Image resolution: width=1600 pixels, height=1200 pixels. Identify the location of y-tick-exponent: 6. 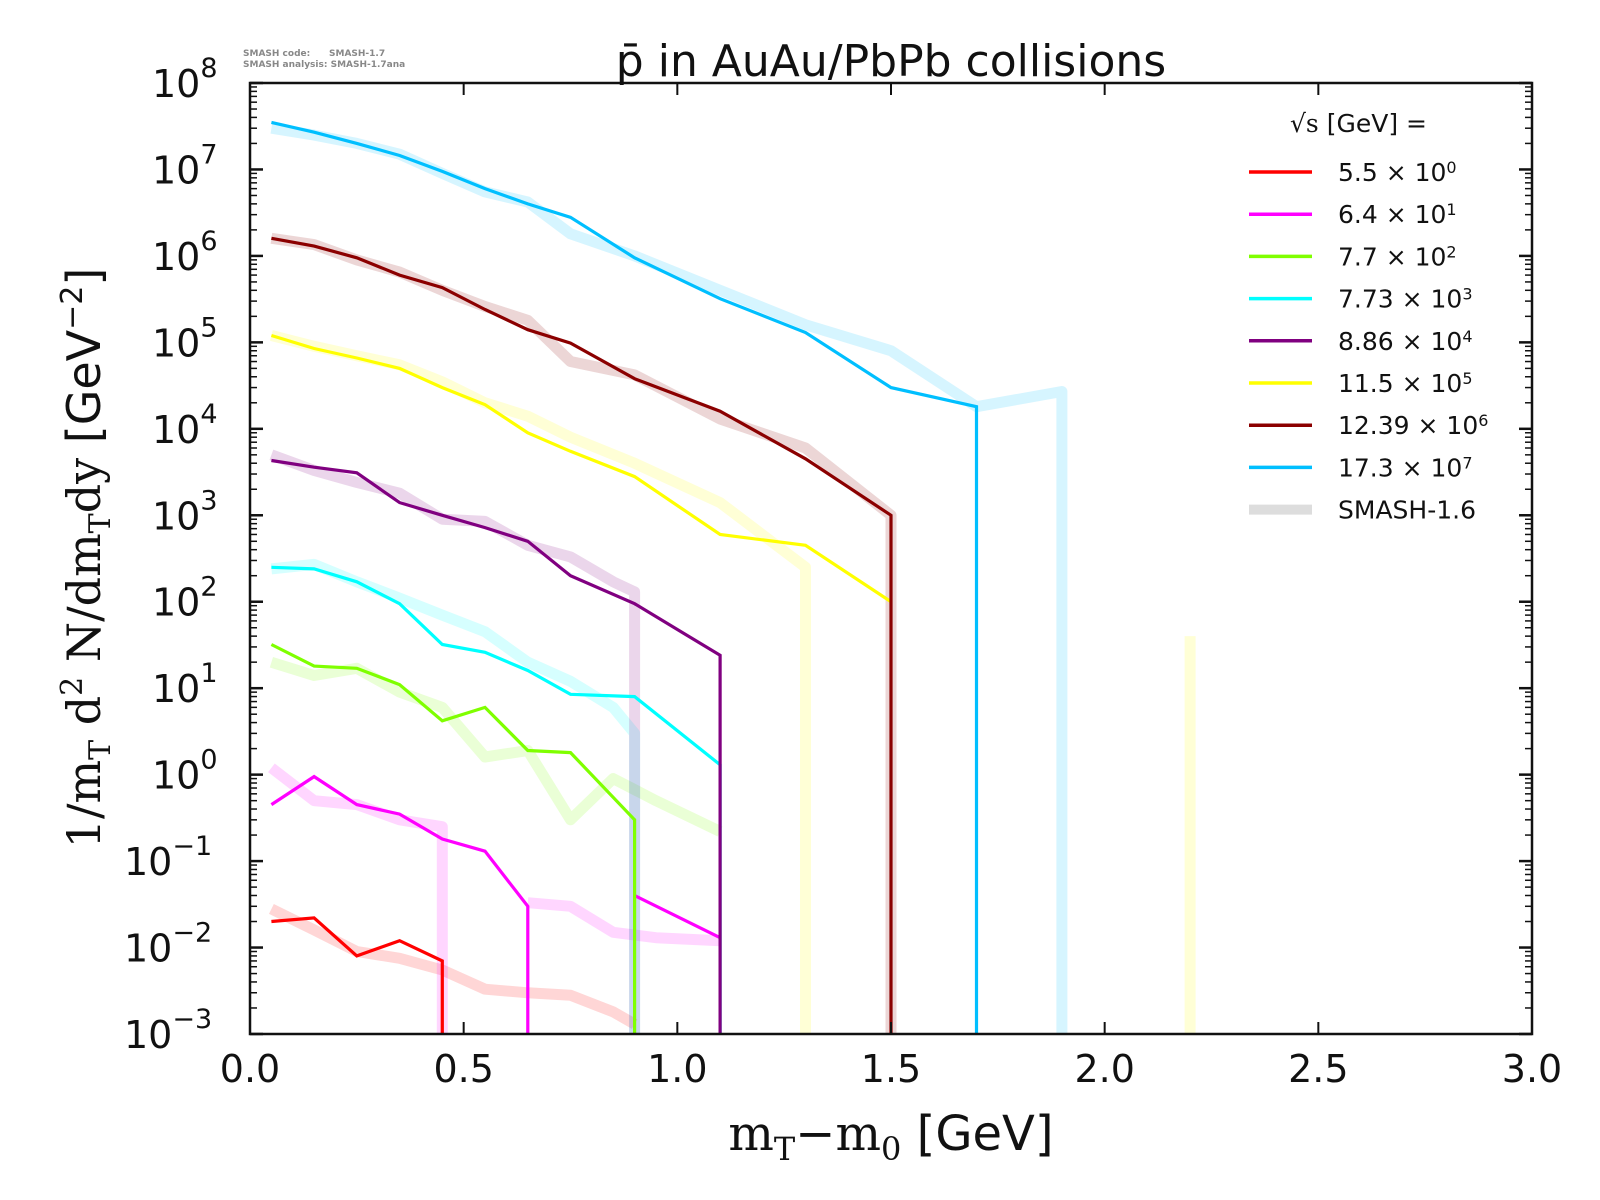
(208, 241).